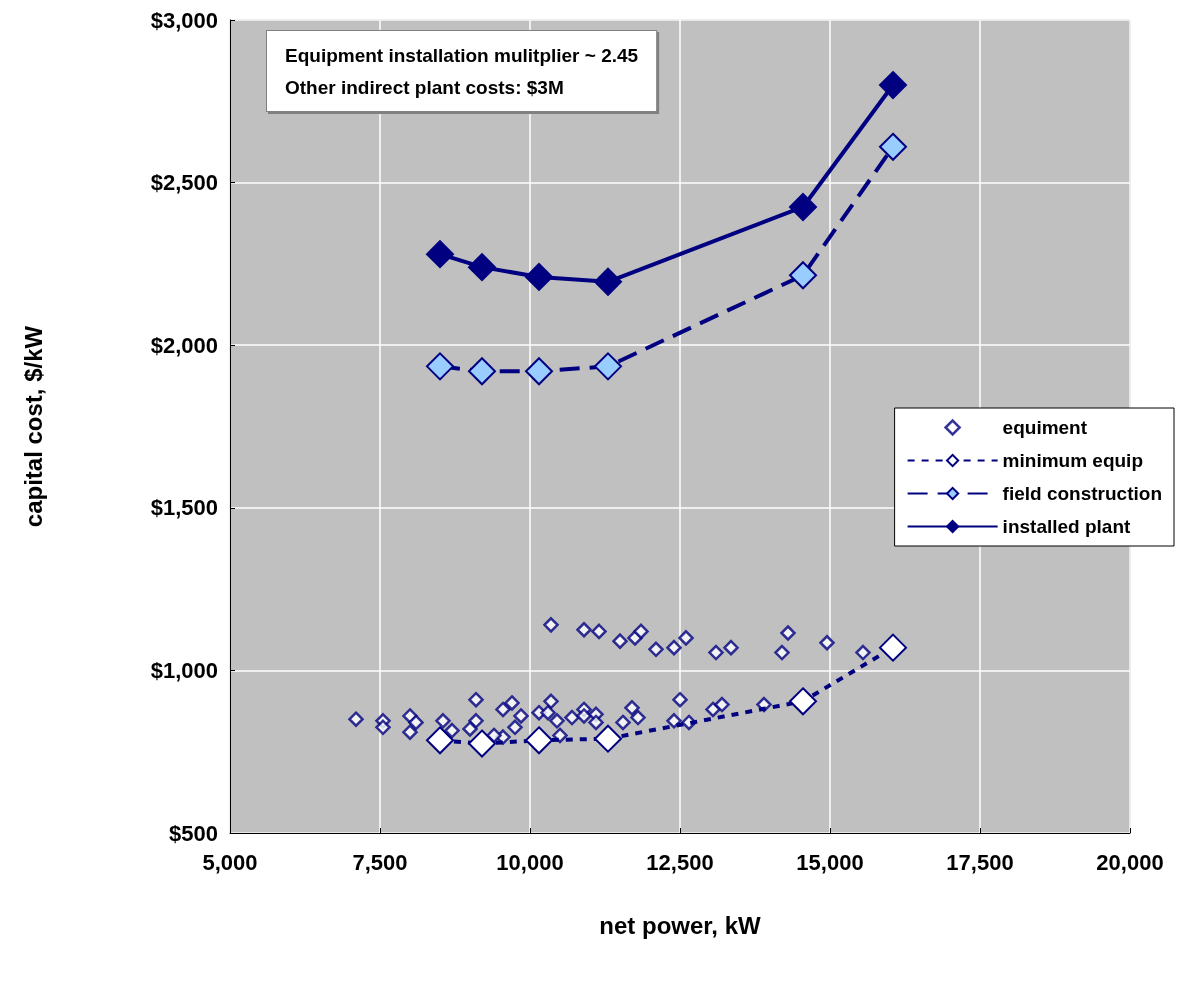 The image size is (1202, 986). What do you see at coordinates (424, 87) in the screenshot?
I see `annotation: Other indirect plant costs: $3M` at bounding box center [424, 87].